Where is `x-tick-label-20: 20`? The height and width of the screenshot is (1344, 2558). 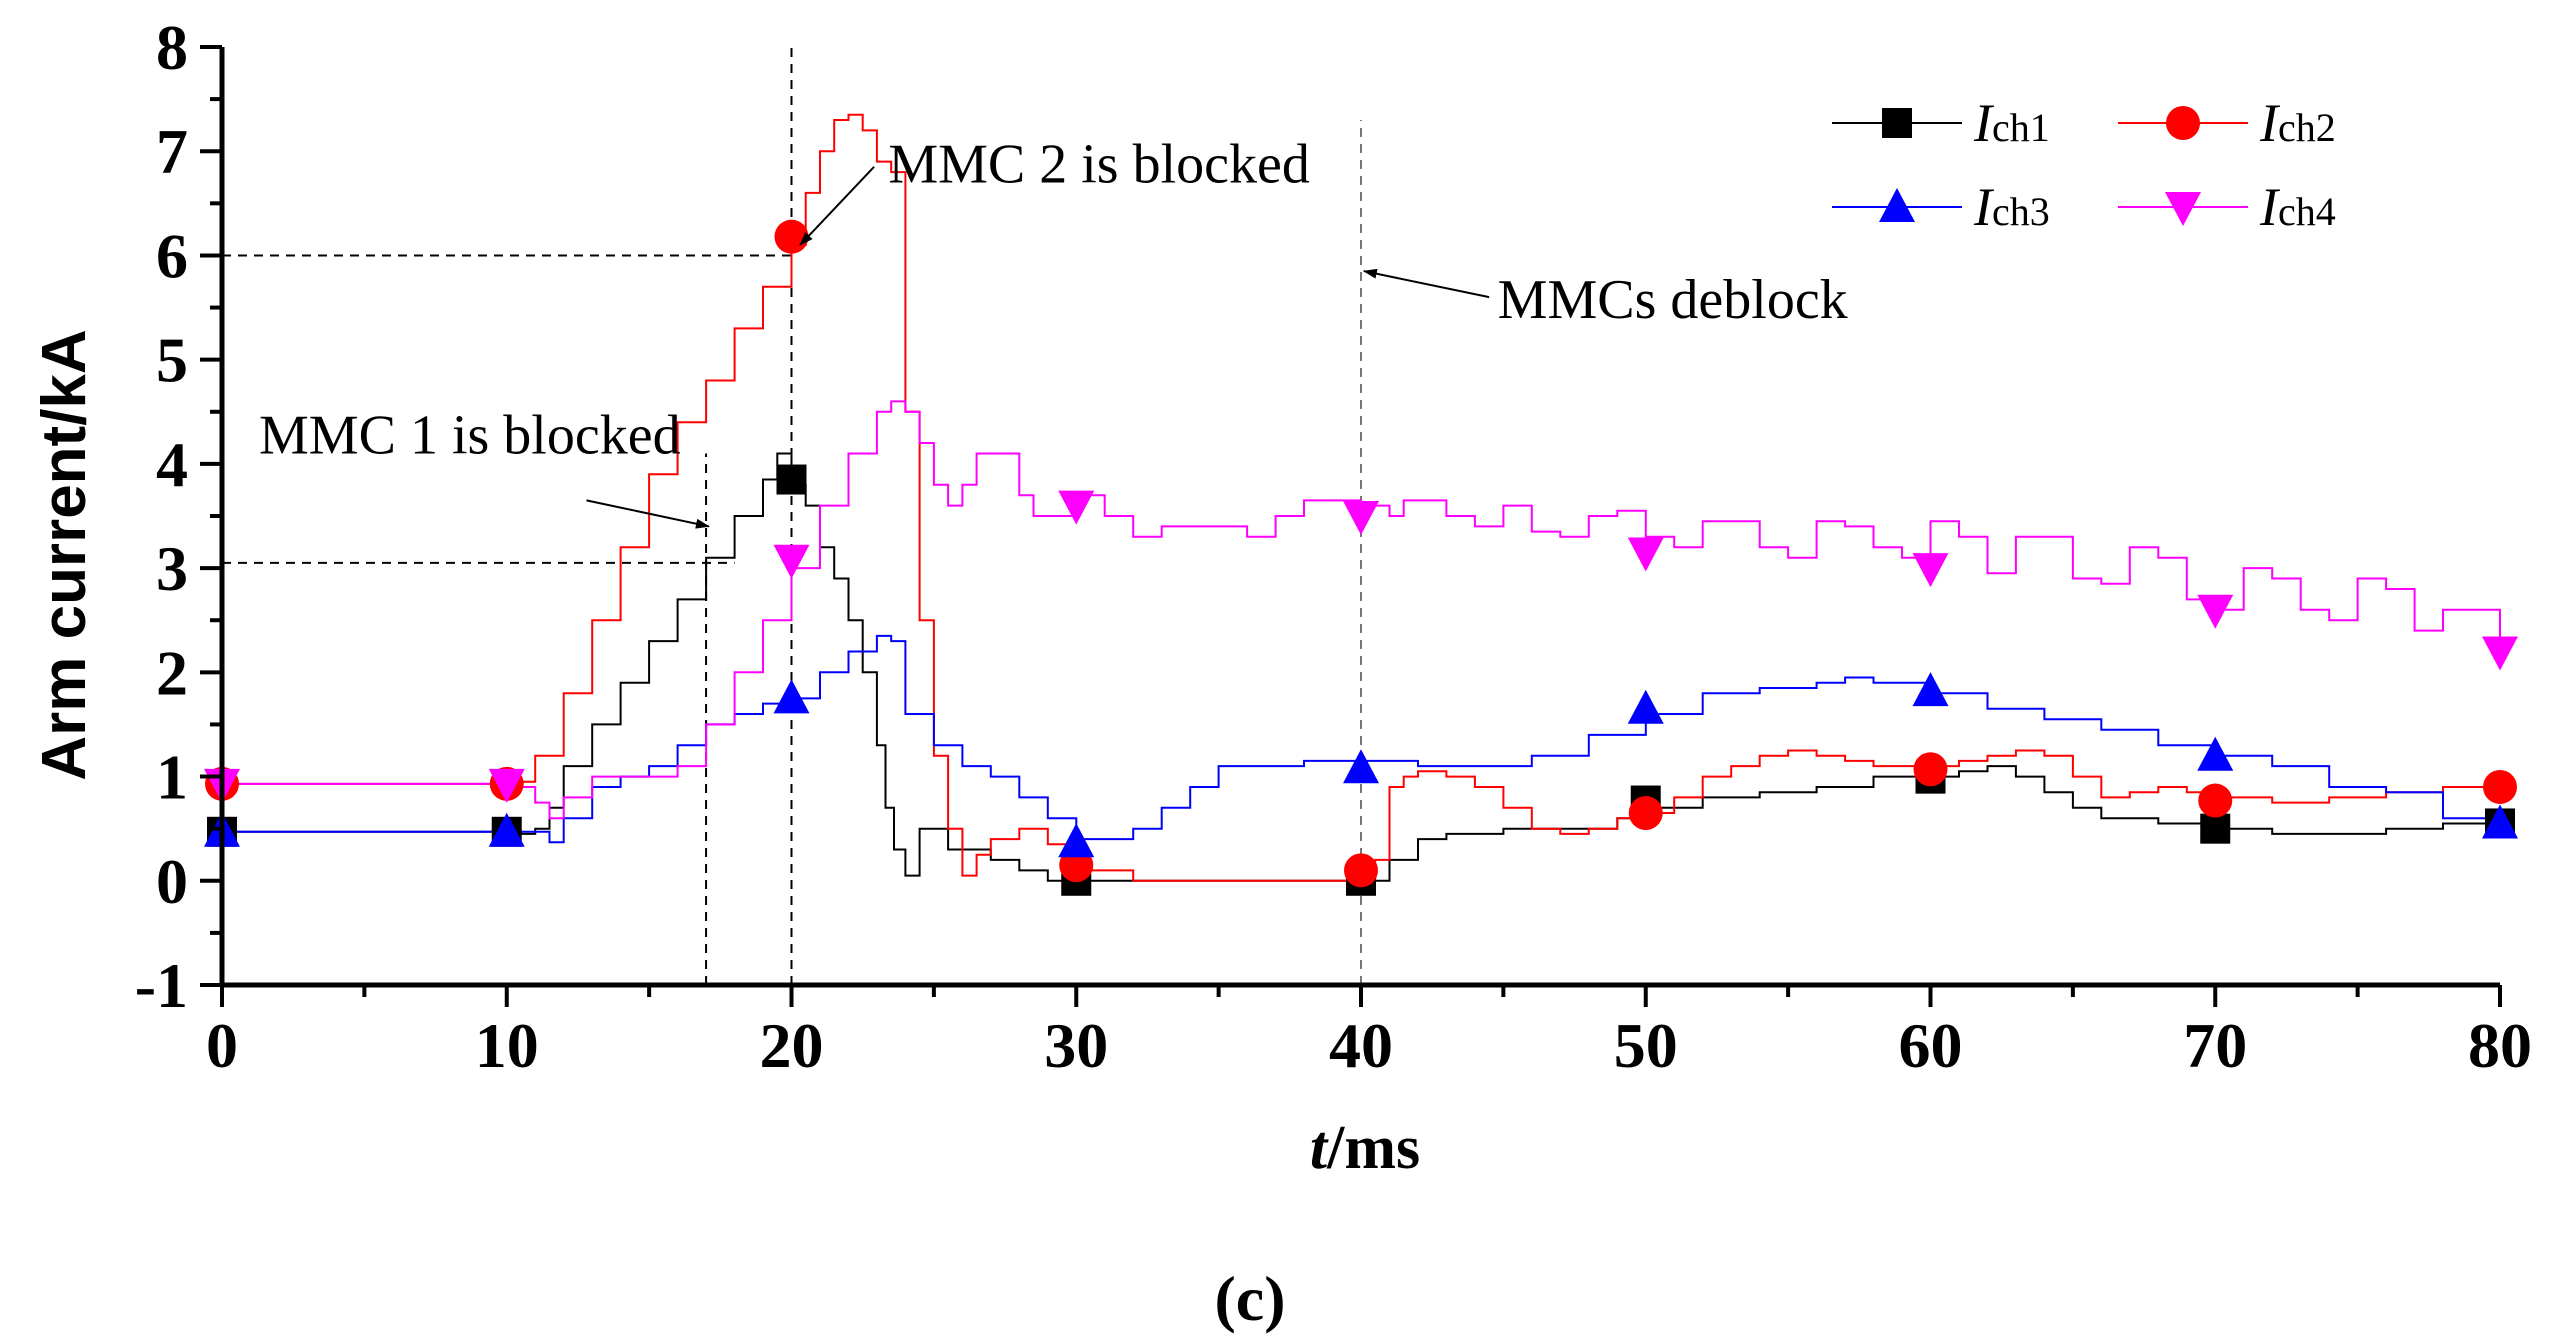
x-tick-label-20: 20 is located at coordinates (792, 1045).